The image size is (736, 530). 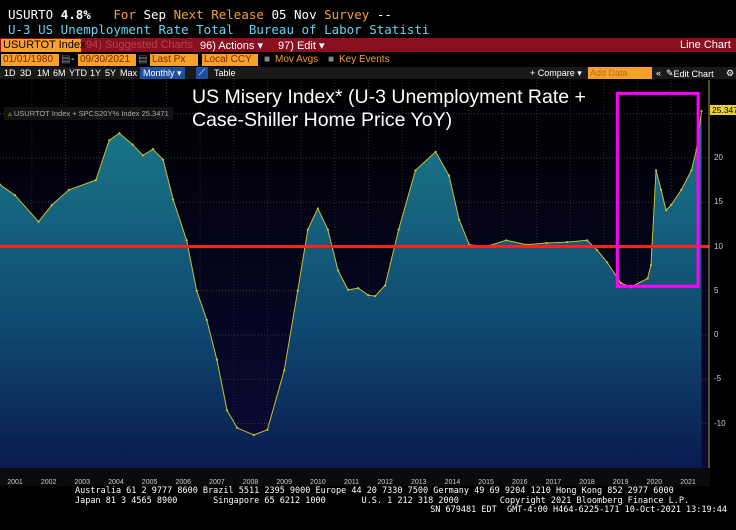 I want to click on period-1y: 1Y, so click(x=96, y=73).